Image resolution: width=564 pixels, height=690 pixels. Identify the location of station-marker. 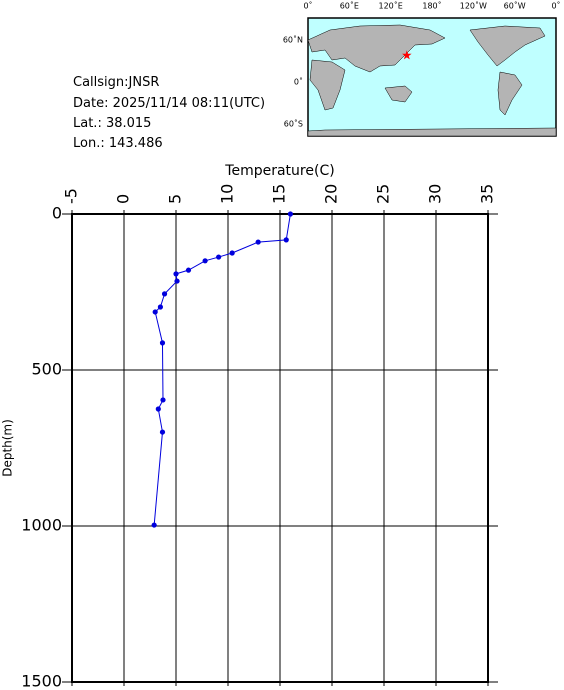
(407, 55).